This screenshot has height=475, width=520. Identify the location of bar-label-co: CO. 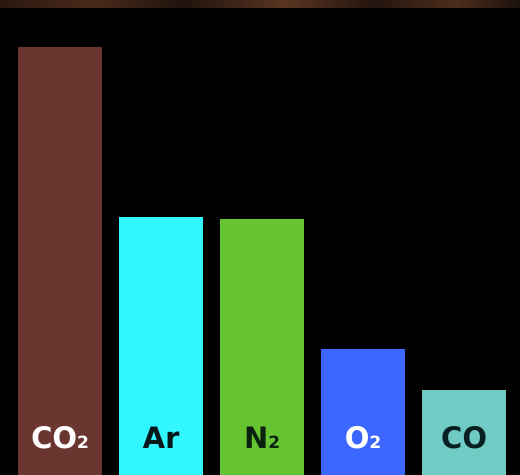
(464, 438).